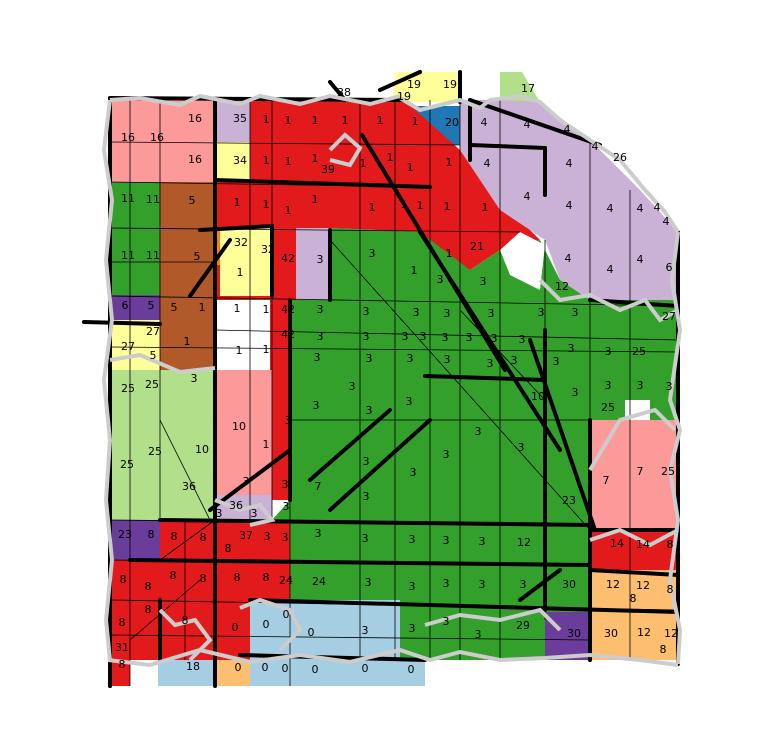  I want to click on region-8b, so click(119, 673).